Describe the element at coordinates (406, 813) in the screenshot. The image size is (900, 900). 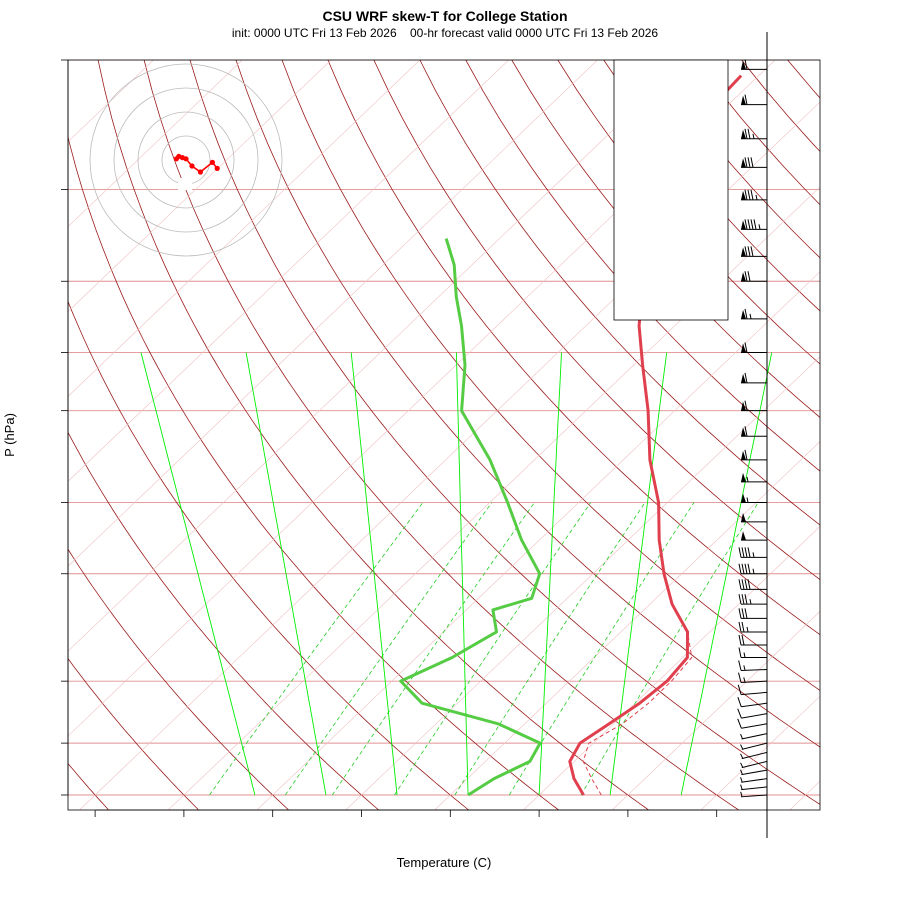
I see `x-axis` at that location.